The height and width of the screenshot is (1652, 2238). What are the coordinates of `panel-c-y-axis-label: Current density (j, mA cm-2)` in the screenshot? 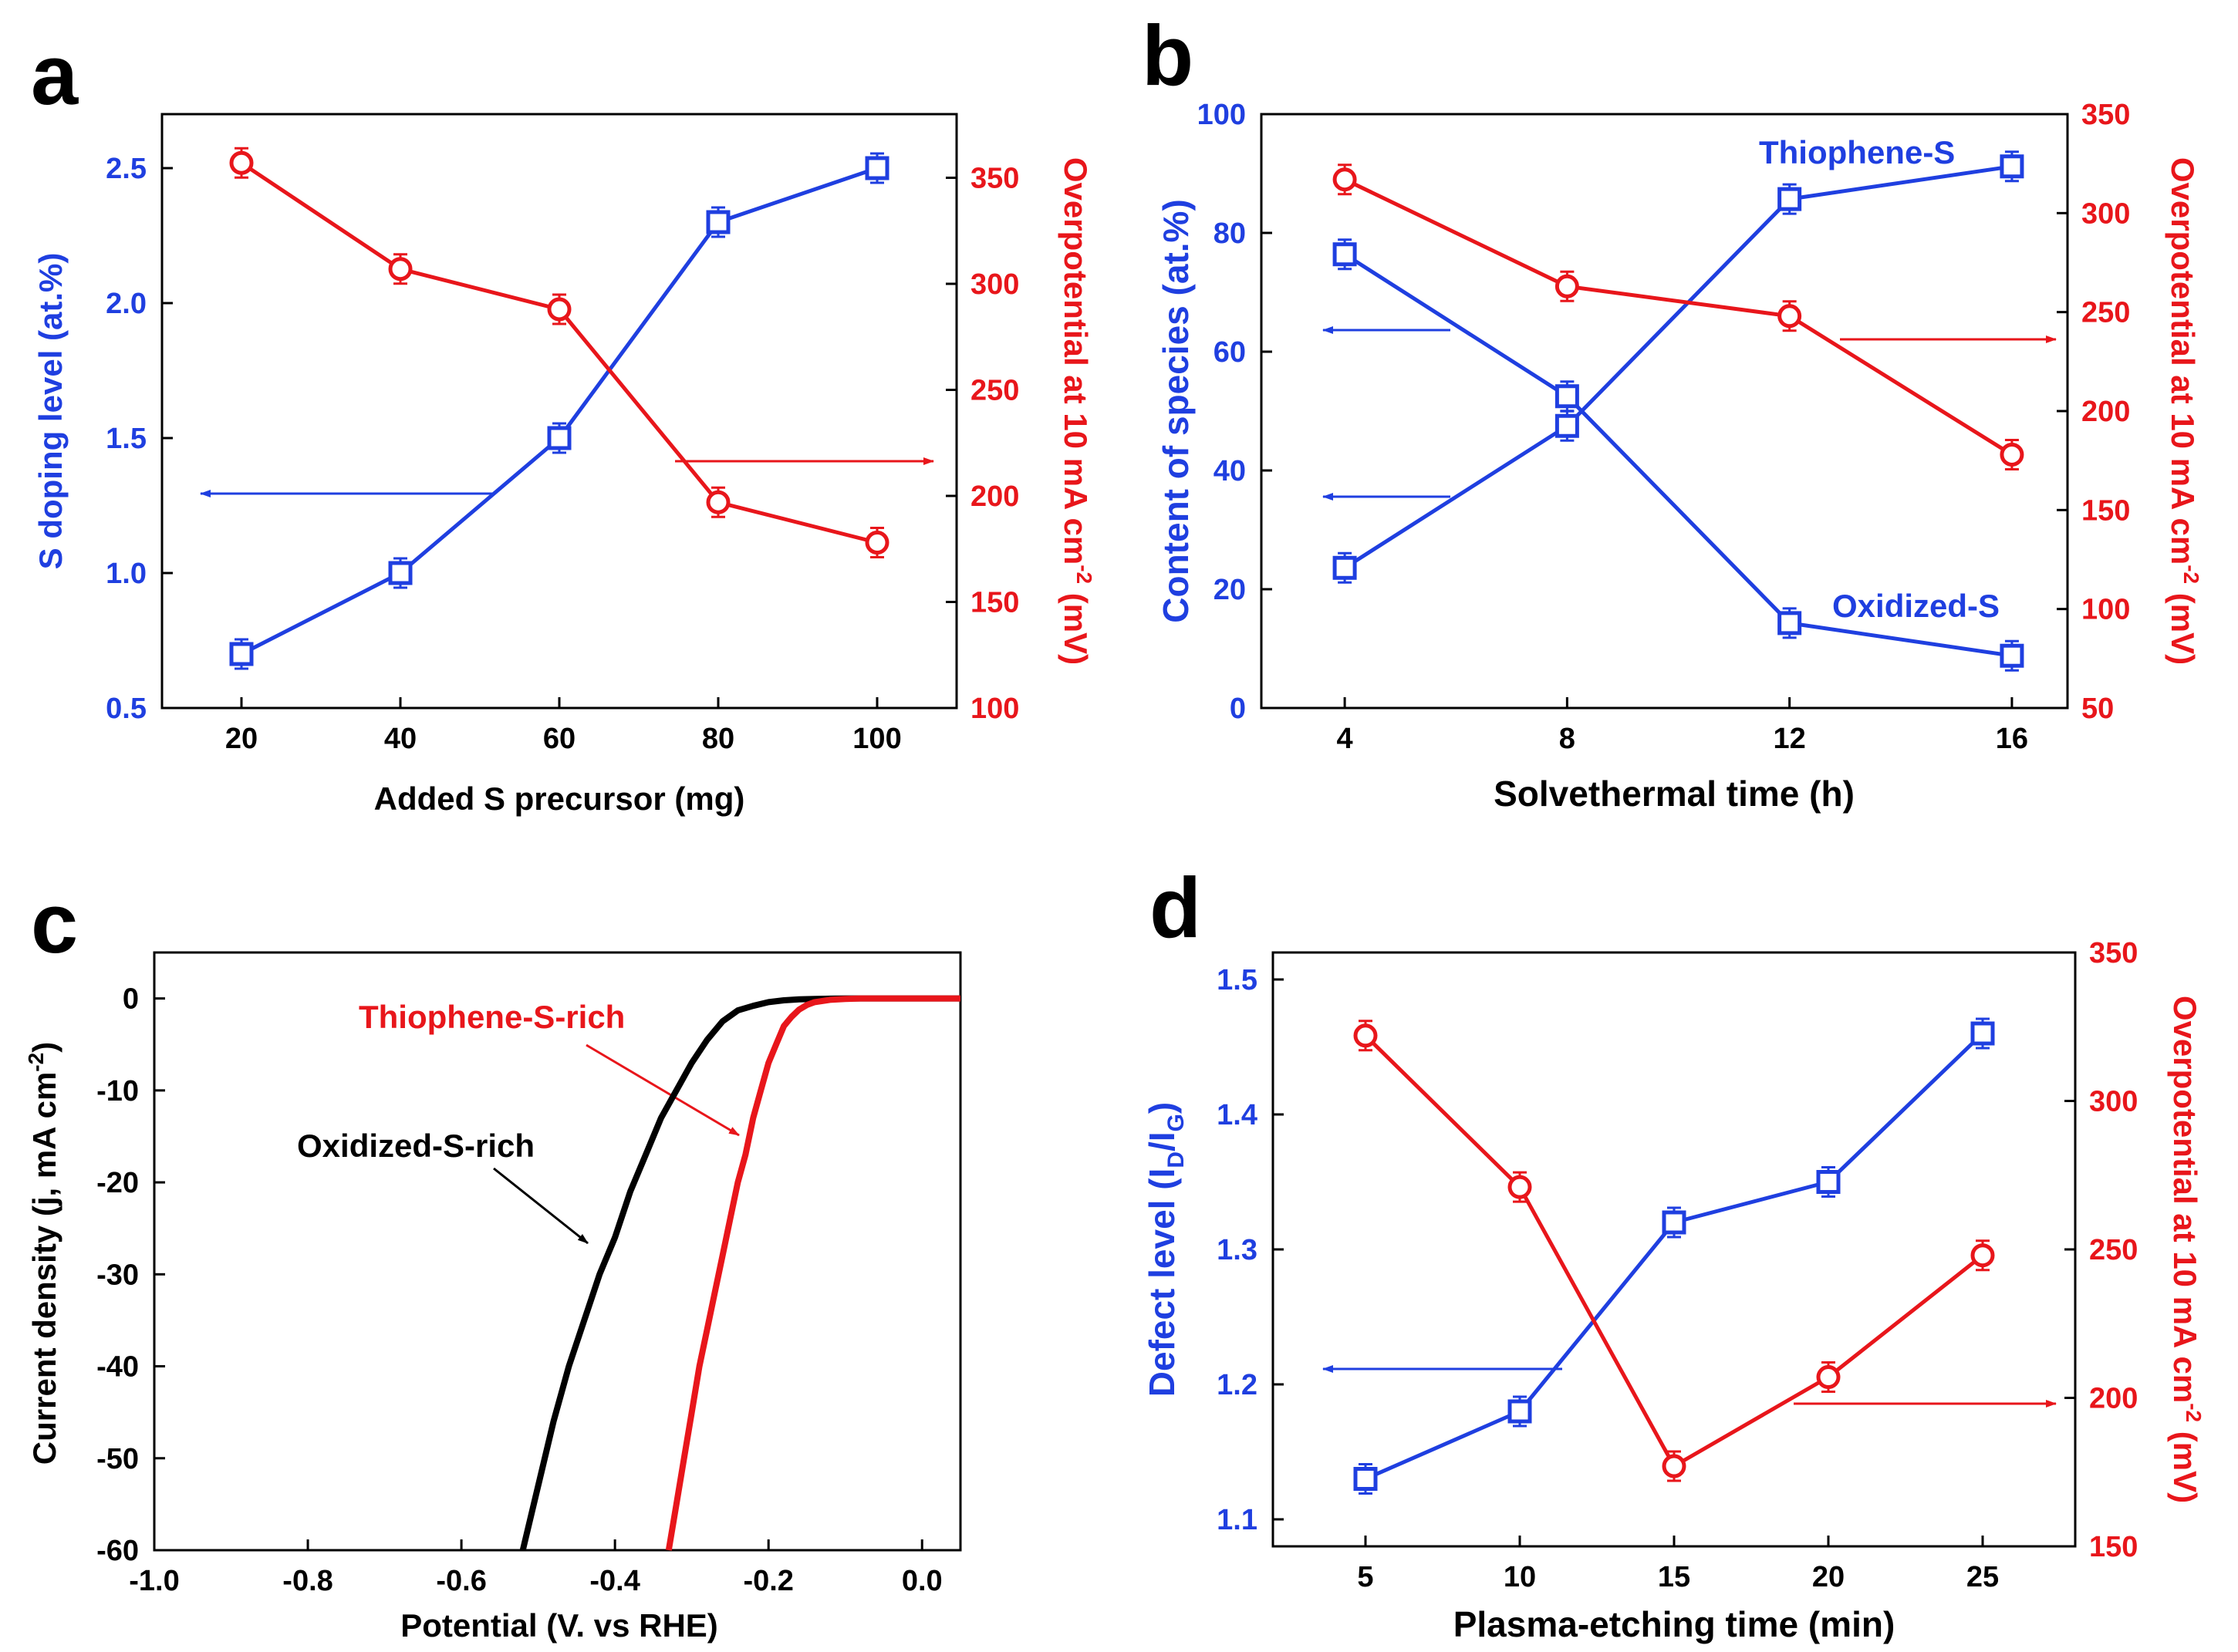 It's located at (43, 1254).